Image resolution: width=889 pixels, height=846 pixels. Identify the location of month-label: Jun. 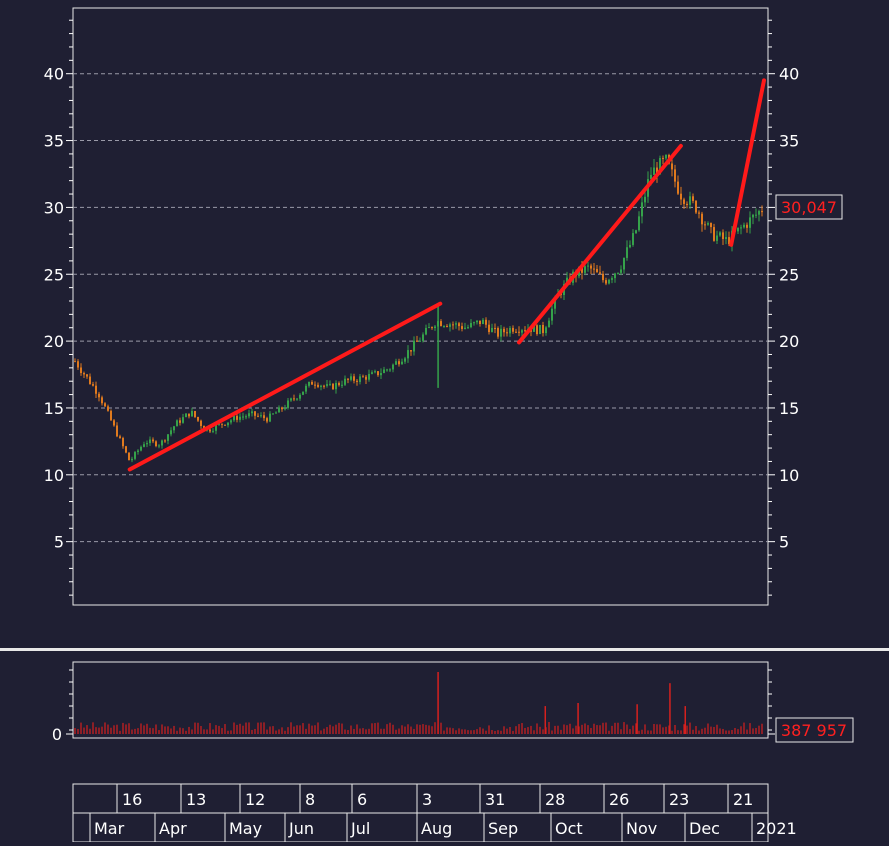
(301, 828).